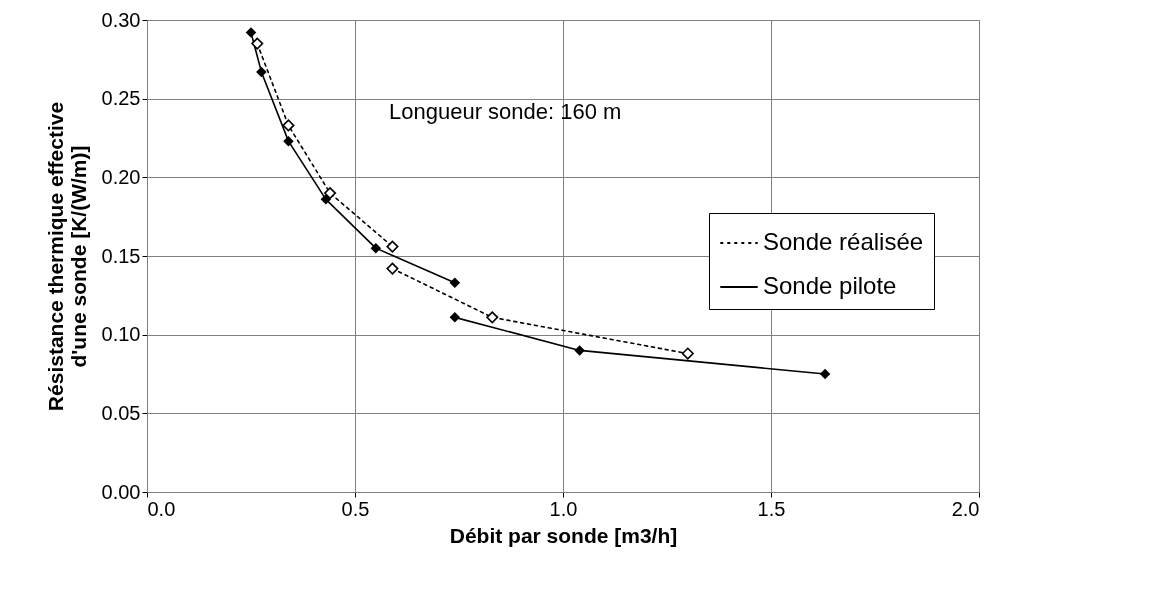 The width and height of the screenshot is (1168, 590). What do you see at coordinates (121, 255) in the screenshot?
I see `y-tick-label: 0.15` at bounding box center [121, 255].